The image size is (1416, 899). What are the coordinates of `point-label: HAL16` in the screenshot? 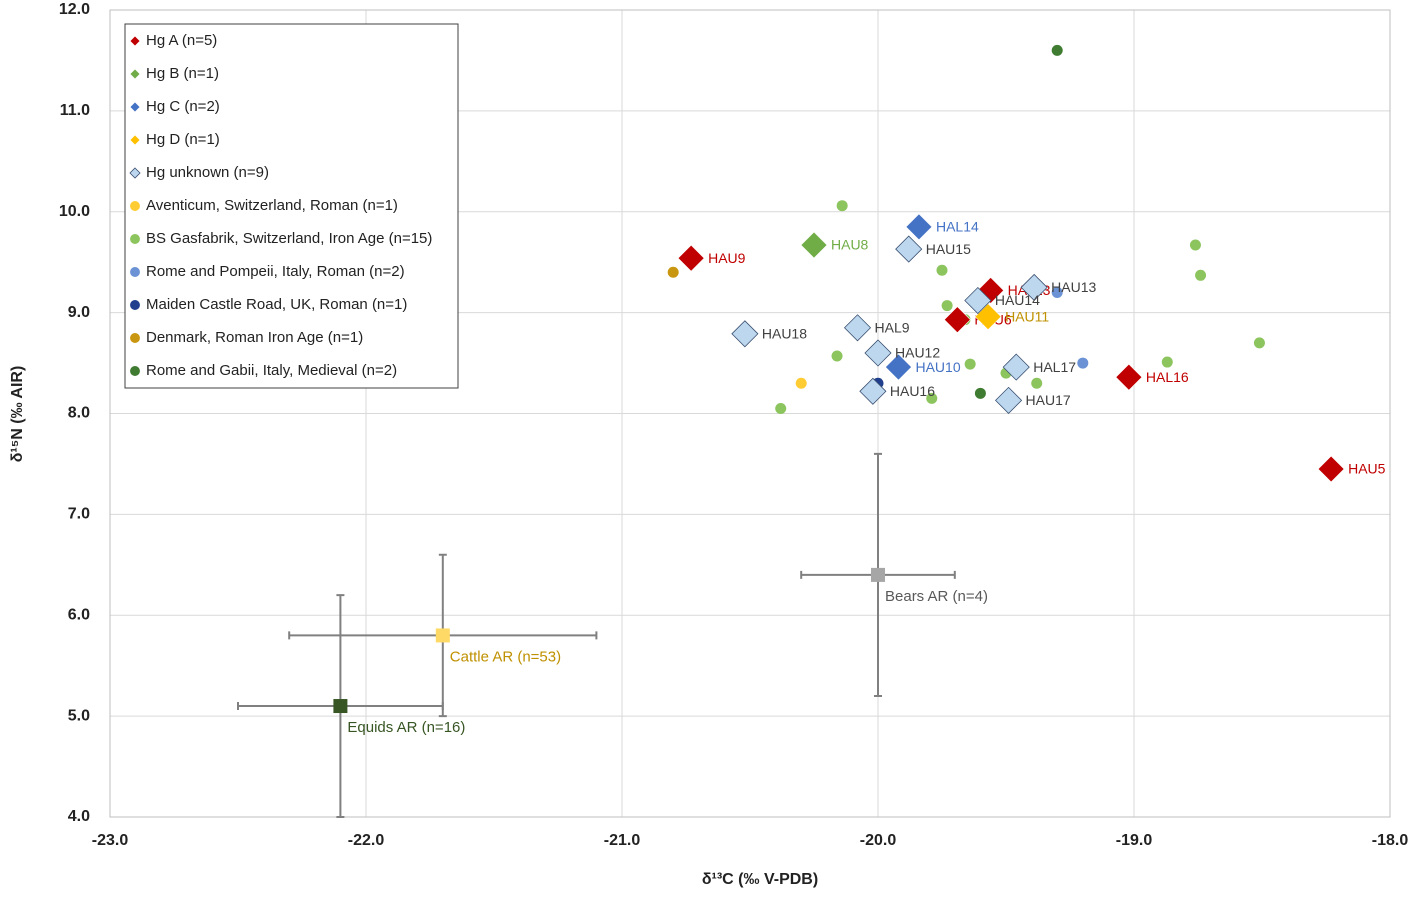 It's located at (1167, 377).